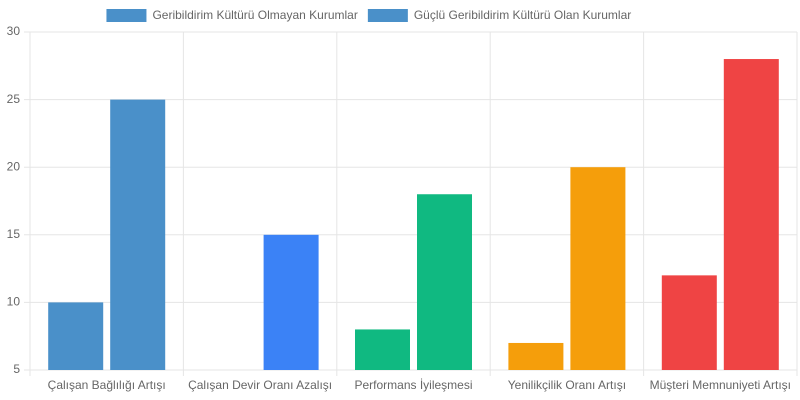 This screenshot has height=400, width=800. I want to click on y-tick-label: 20, so click(14, 166).